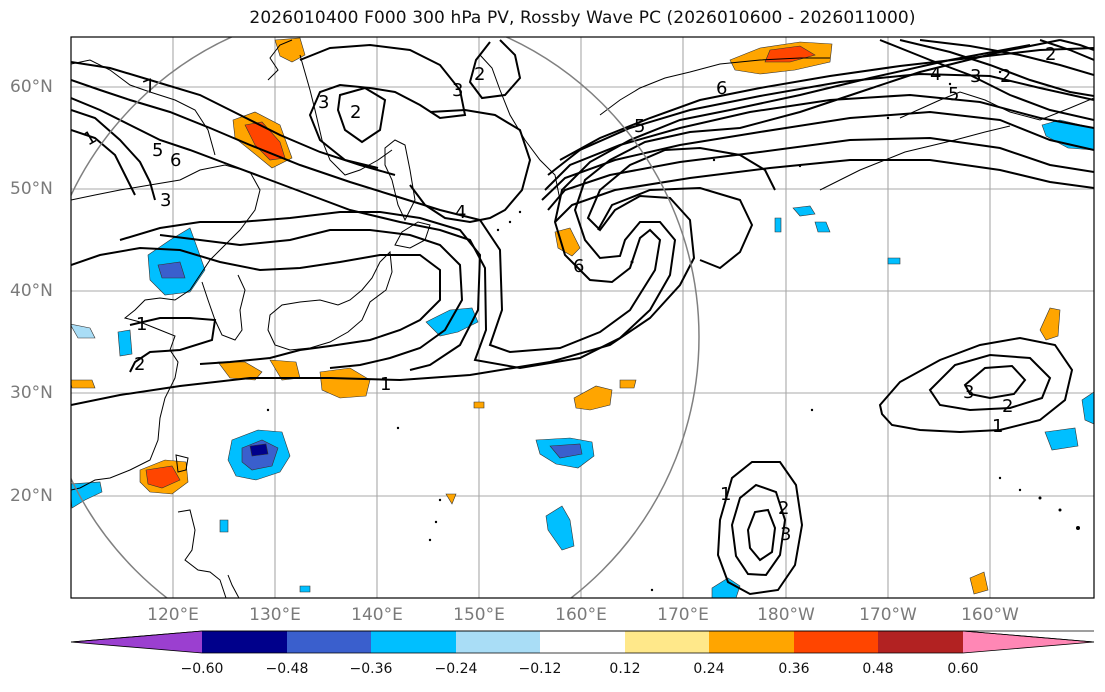 The height and width of the screenshot is (692, 1105). I want to click on colorbar-tick-label: 0.12, so click(625, 669).